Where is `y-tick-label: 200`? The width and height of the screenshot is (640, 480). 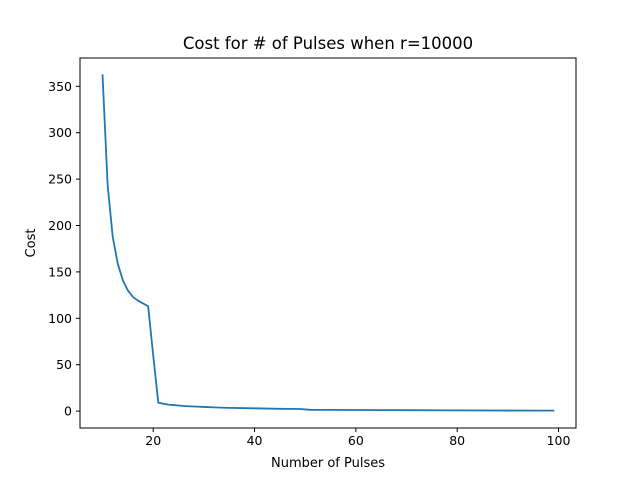 y-tick-label: 200 is located at coordinates (60, 225).